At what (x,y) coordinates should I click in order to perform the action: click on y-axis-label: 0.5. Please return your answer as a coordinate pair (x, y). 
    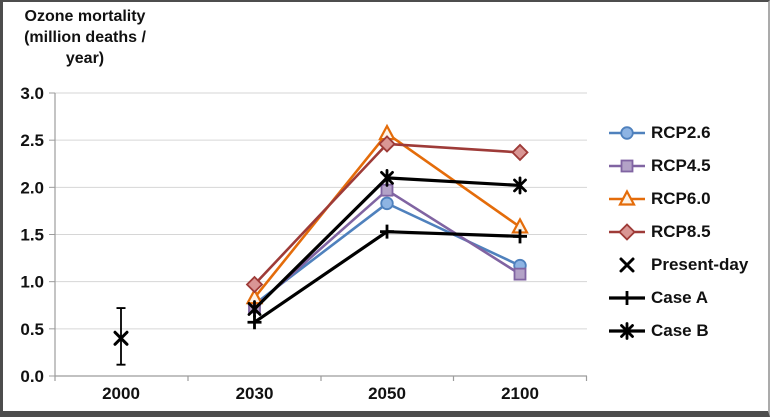
    Looking at the image, I should click on (32, 329).